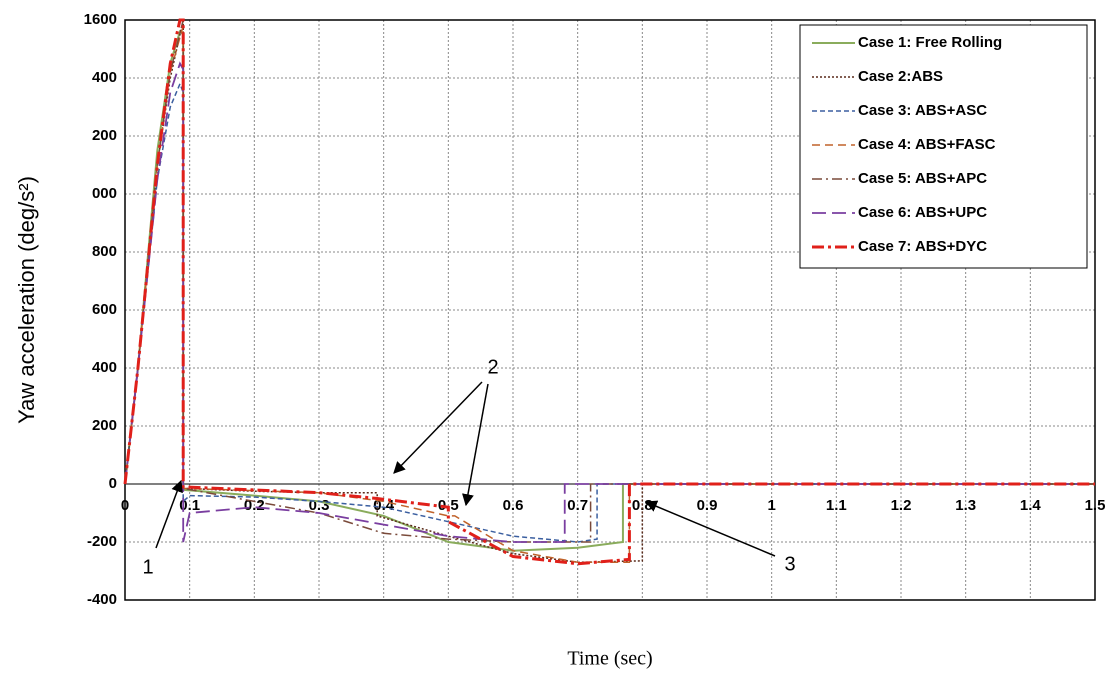  What do you see at coordinates (113, 483) in the screenshot?
I see `y-tick-label: 0` at bounding box center [113, 483].